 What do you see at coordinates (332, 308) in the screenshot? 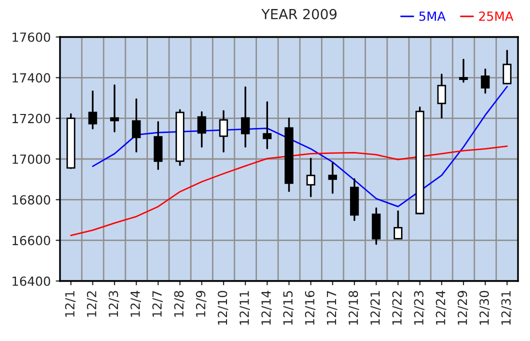
I see `x-tick-label: 12/17` at bounding box center [332, 308].